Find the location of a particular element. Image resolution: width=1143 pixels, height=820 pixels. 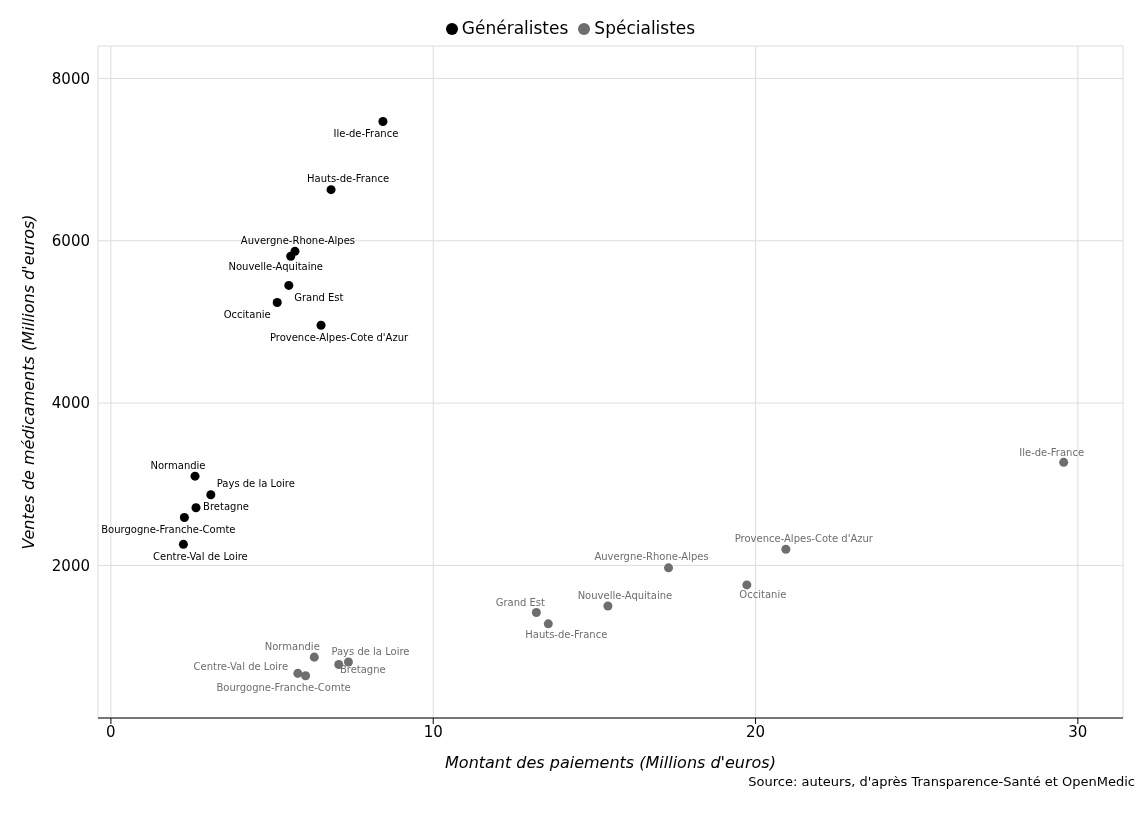

x-tick-label: 10 is located at coordinates (433, 731).